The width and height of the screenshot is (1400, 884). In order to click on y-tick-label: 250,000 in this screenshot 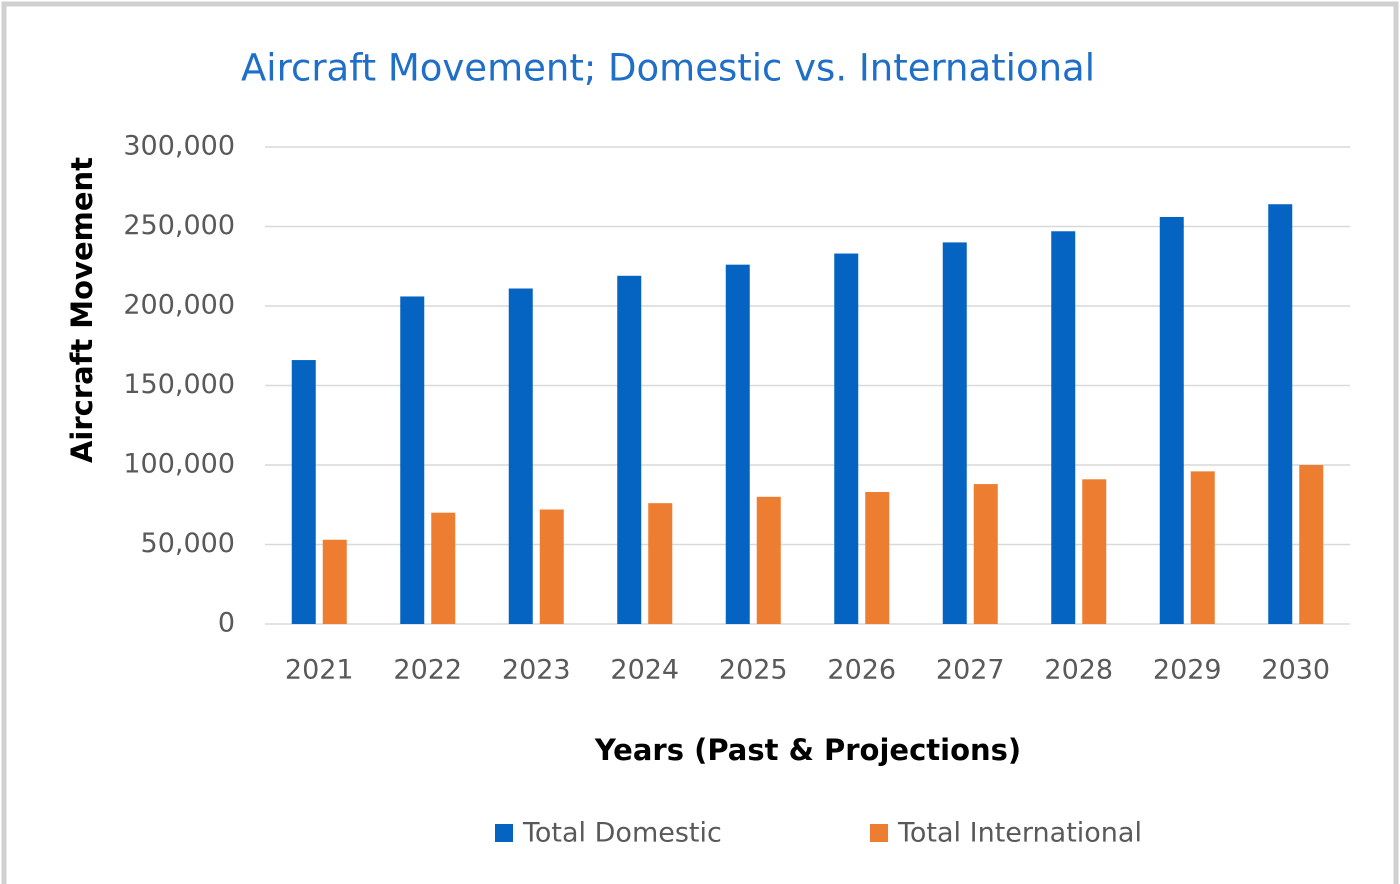, I will do `click(179, 225)`.